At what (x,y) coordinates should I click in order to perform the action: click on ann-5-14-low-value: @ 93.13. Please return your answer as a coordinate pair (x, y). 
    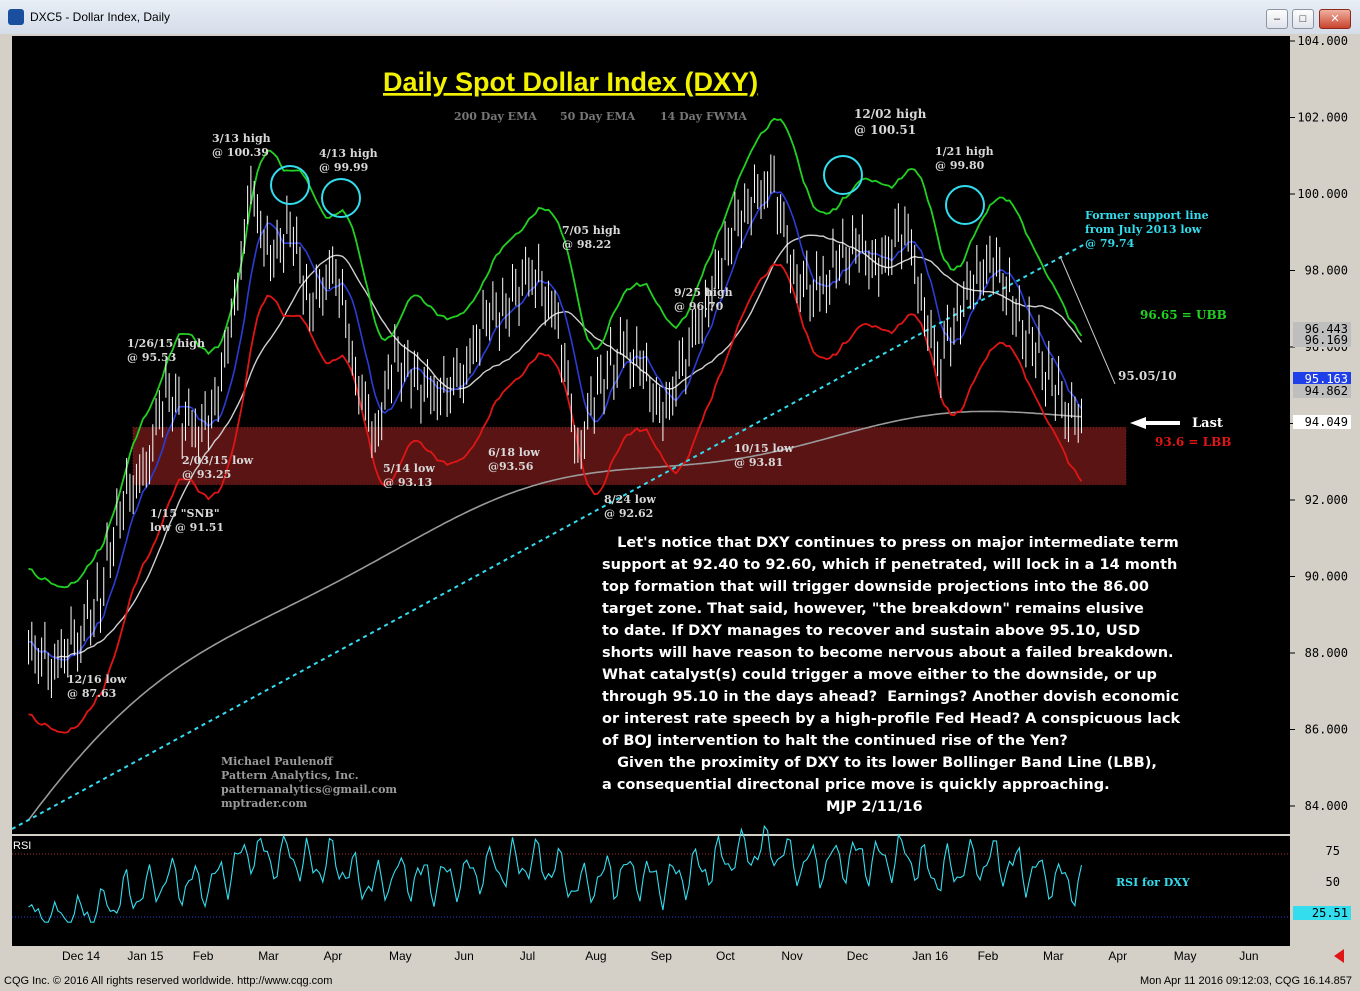
    Looking at the image, I should click on (407, 482).